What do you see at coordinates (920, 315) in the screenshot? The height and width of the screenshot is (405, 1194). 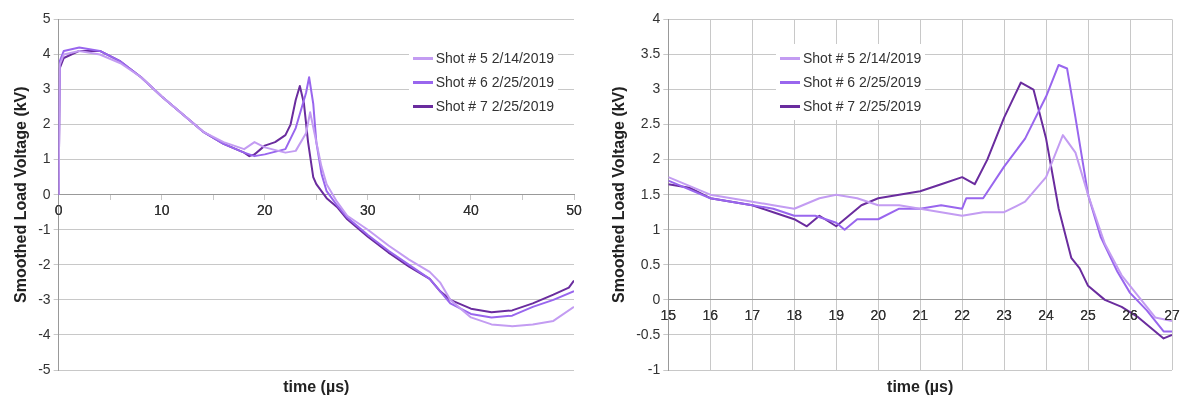 I see `x-tick-label: 21` at bounding box center [920, 315].